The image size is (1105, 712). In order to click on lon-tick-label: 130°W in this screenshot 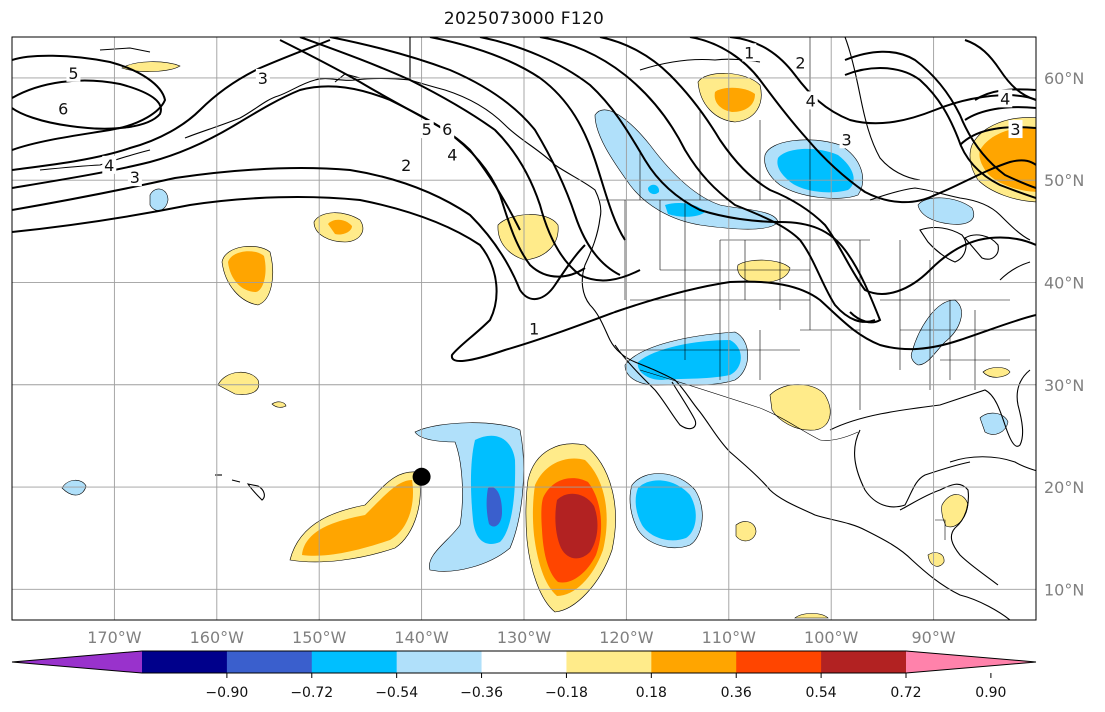, I will do `click(524, 637)`.